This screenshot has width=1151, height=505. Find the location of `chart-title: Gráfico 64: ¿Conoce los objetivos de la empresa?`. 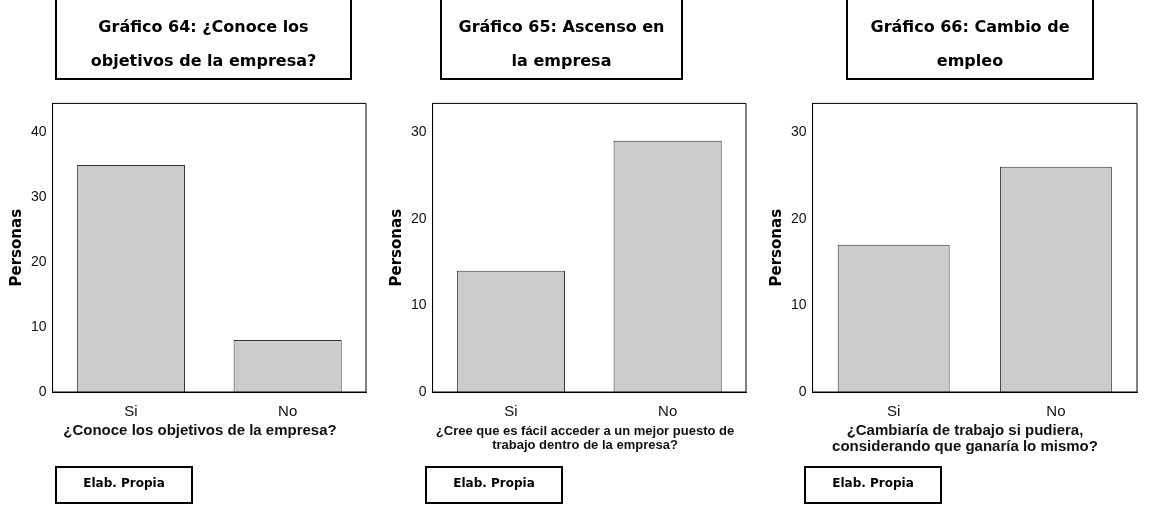

chart-title: Gráfico 64: ¿Conoce los objetivos de la empresa? is located at coordinates (203, 40).